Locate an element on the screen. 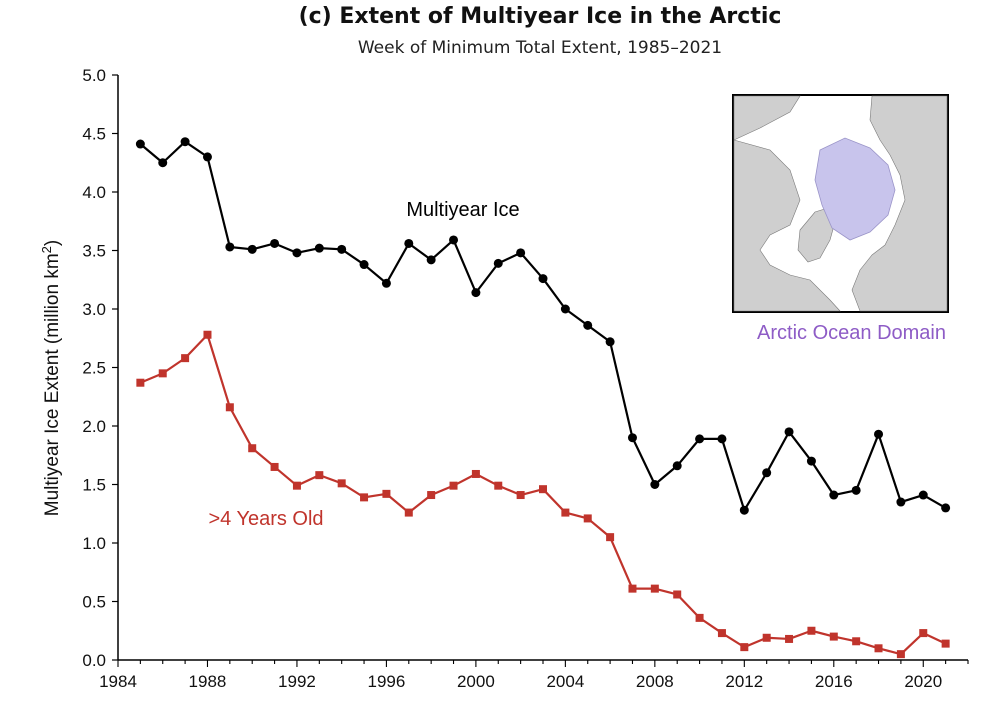  y-tick-label: 4.0 is located at coordinates (94, 192).